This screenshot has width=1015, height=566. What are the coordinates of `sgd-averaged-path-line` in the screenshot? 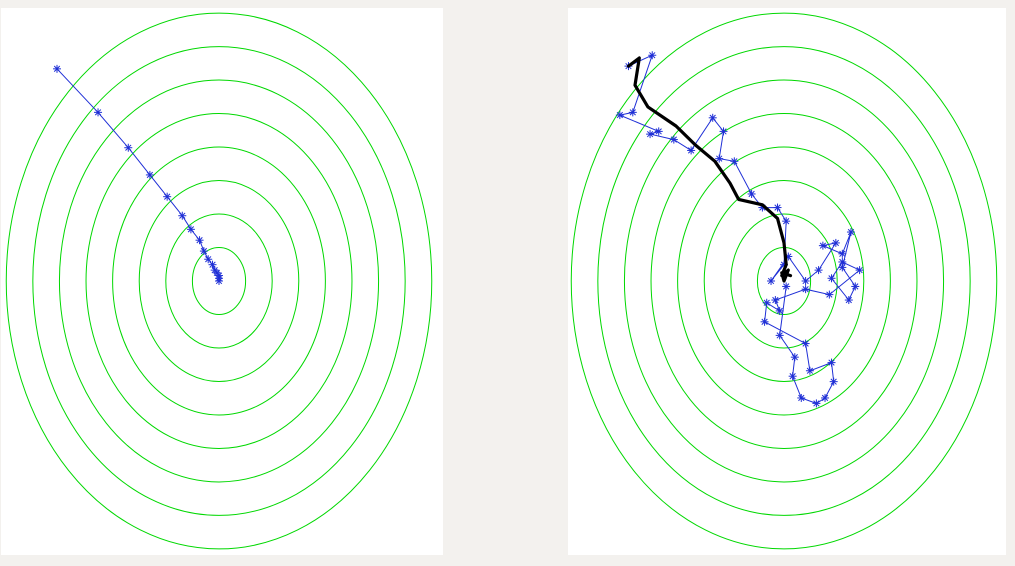 It's located at (709, 169).